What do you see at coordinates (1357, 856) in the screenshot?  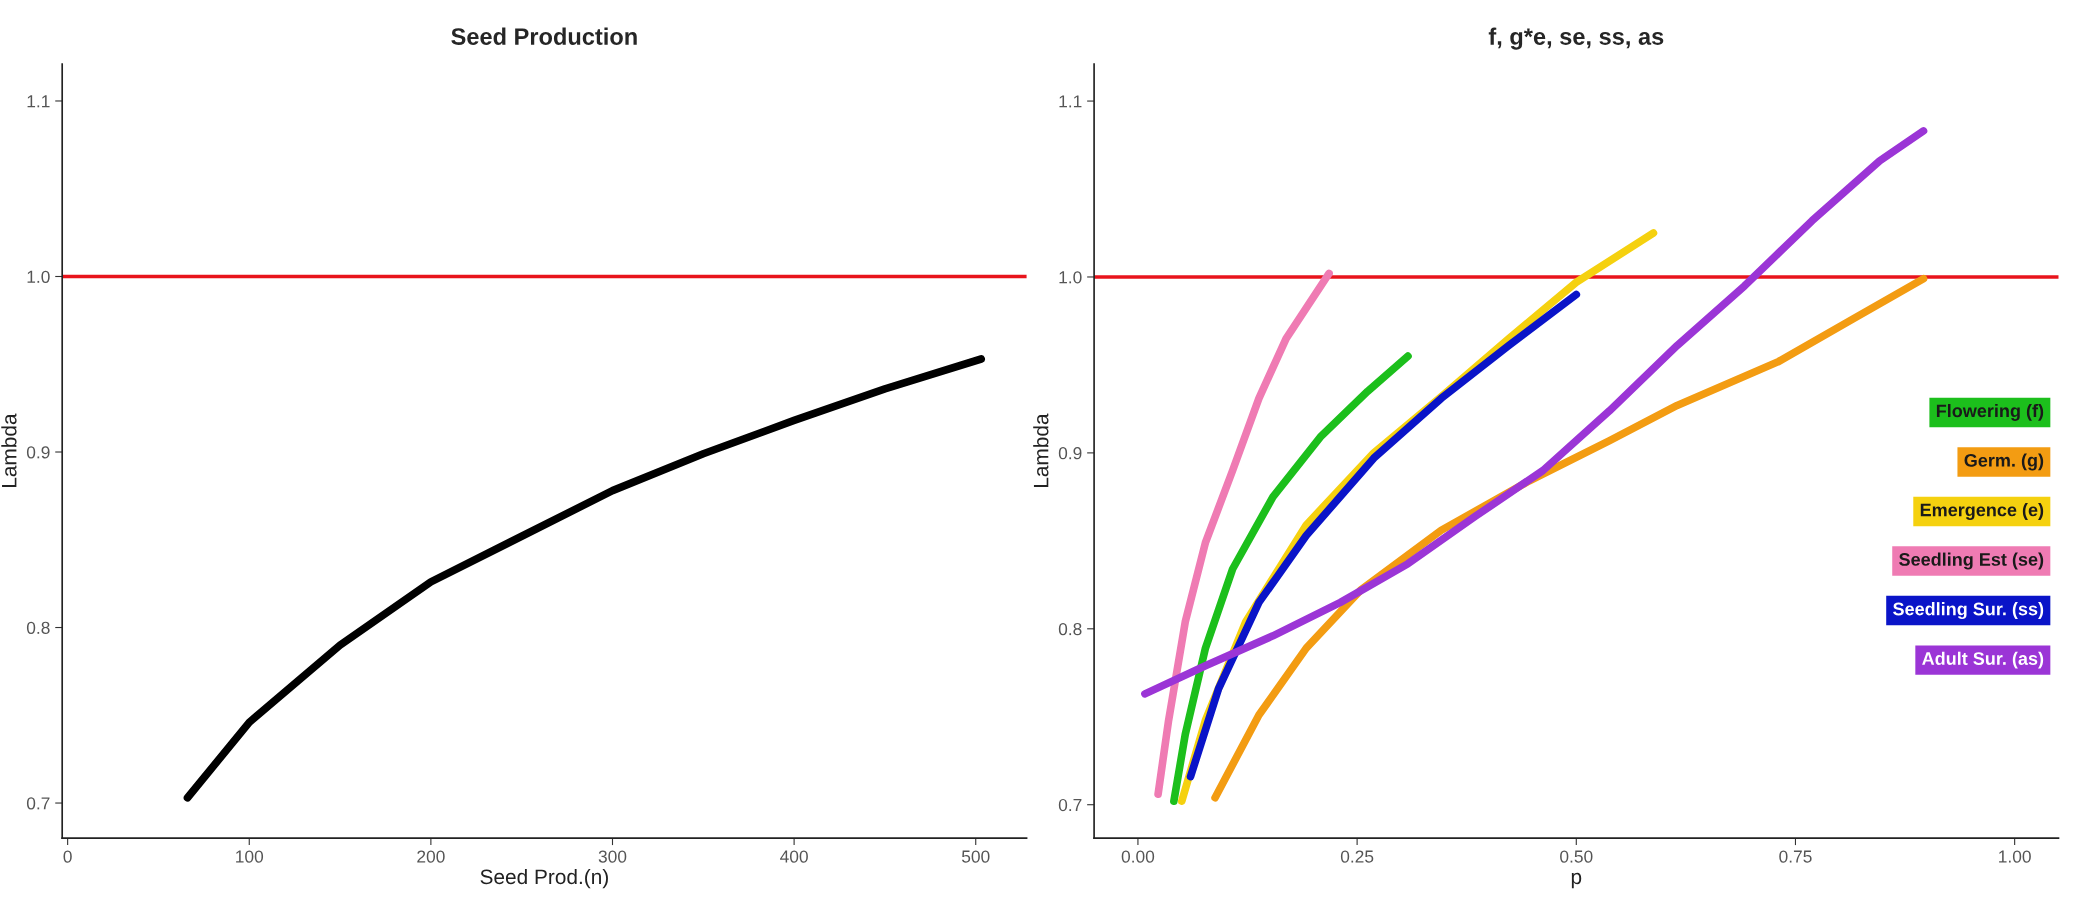 I see `x-tick-label: 0.25` at bounding box center [1357, 856].